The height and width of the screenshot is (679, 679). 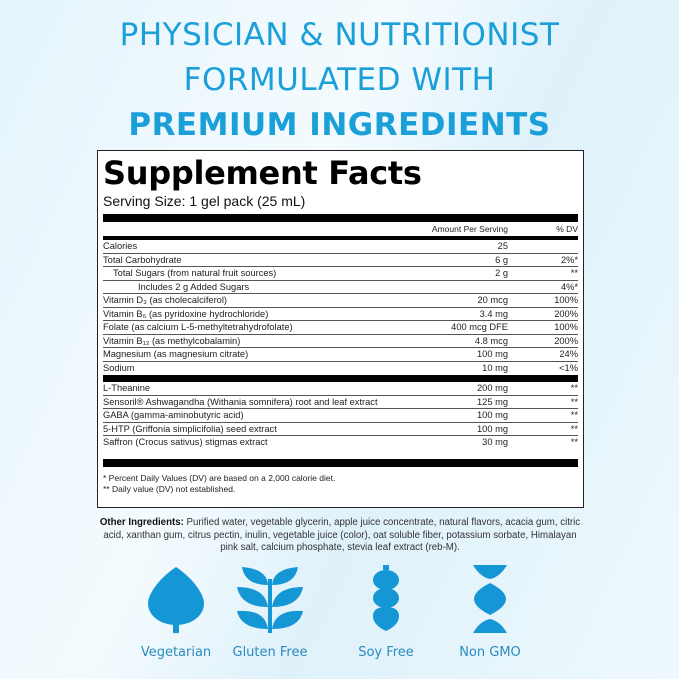 I want to click on wheat-icon, so click(x=270, y=600).